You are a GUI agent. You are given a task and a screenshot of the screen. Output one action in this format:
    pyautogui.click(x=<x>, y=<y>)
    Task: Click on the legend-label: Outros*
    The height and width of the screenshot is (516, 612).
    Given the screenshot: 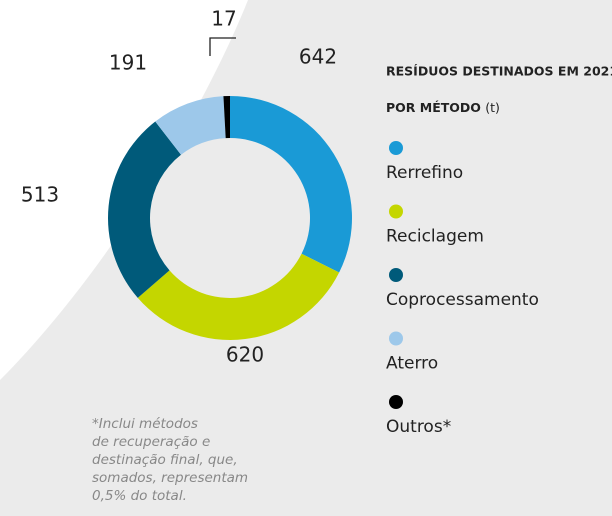 What is the action you would take?
    pyautogui.click(x=418, y=427)
    